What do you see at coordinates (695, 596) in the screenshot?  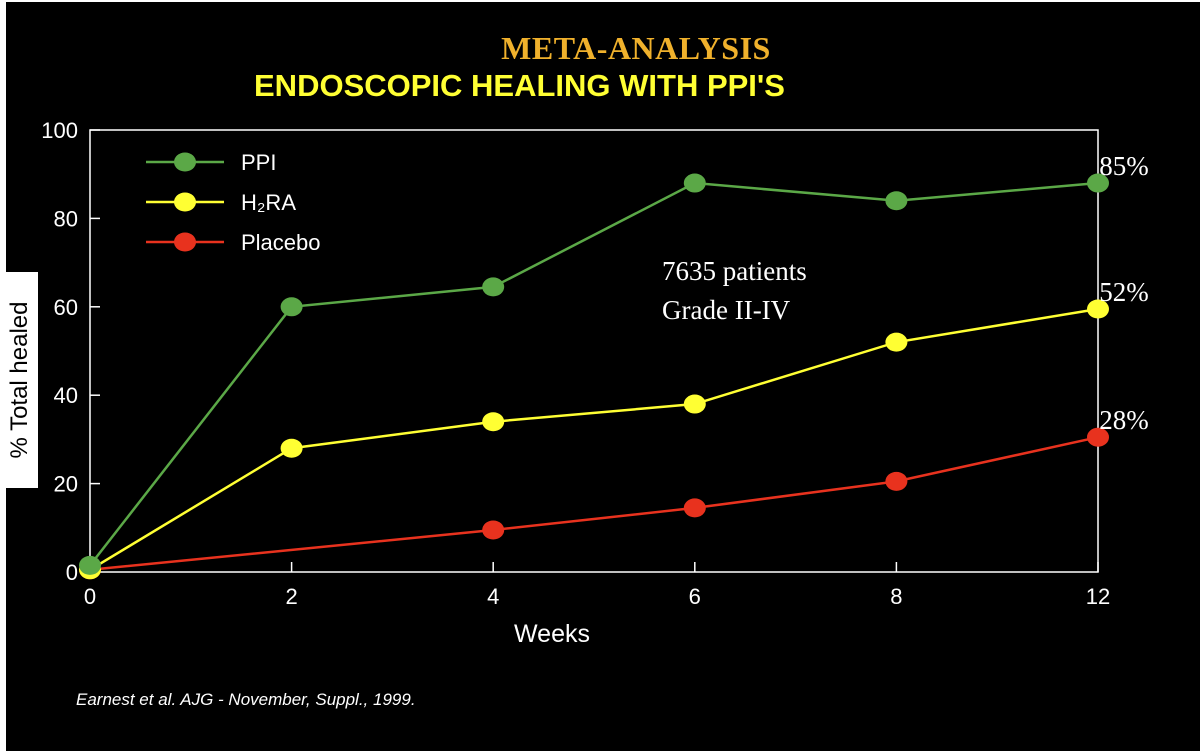 I see `x-tick-label: 6` at bounding box center [695, 596].